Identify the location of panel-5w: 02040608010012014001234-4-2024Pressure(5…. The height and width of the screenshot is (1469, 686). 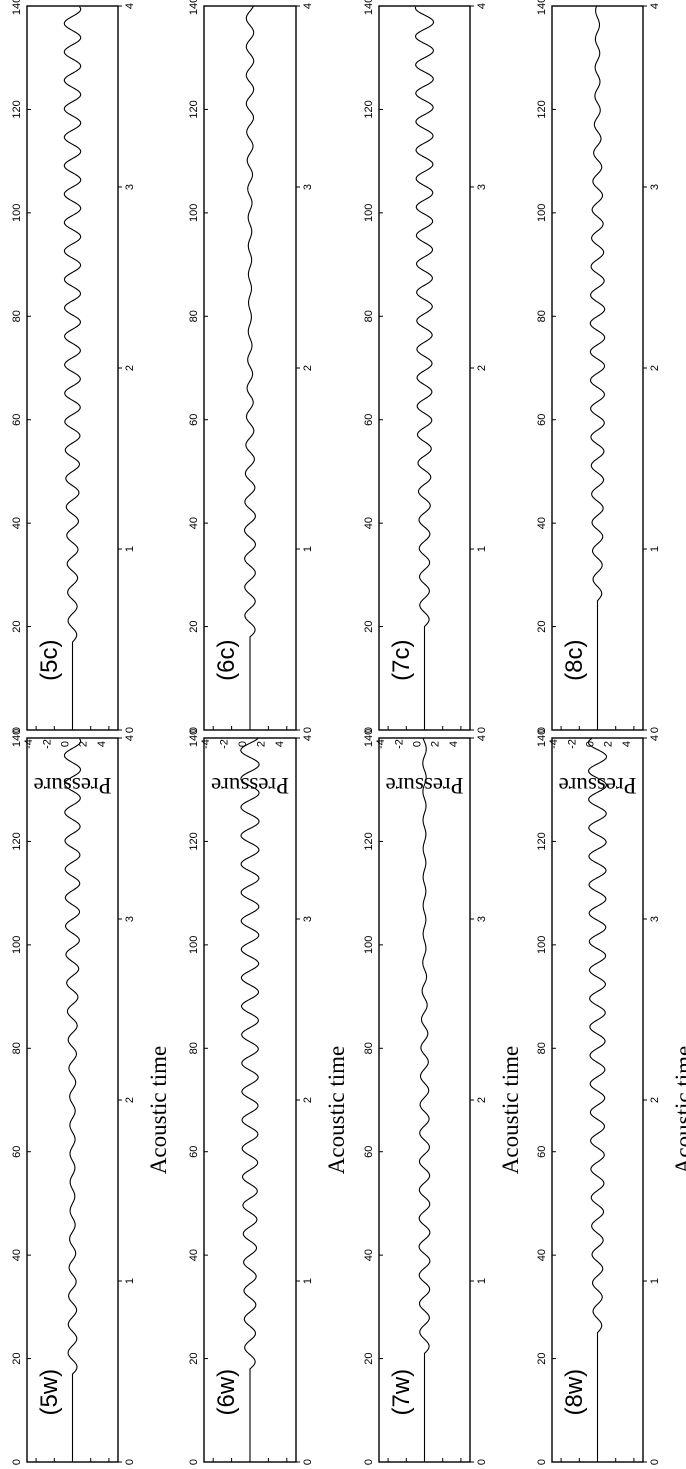
(73, 1097).